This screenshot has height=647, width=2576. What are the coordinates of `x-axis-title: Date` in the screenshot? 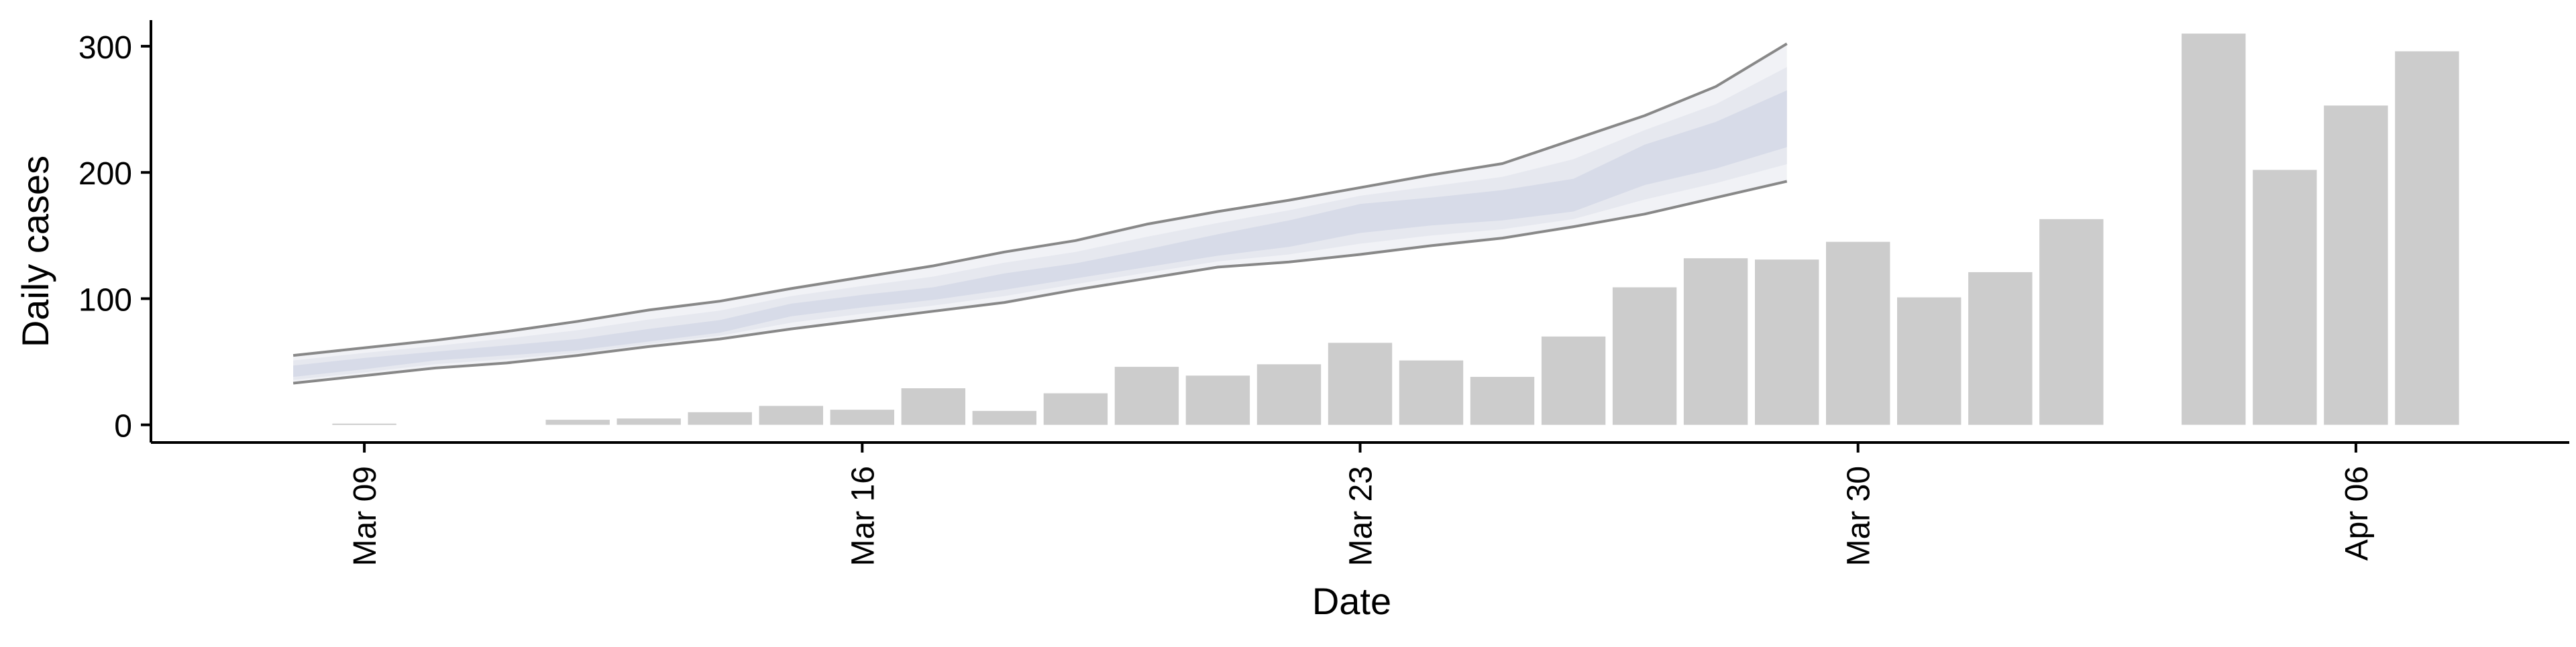 It's located at (1351, 601).